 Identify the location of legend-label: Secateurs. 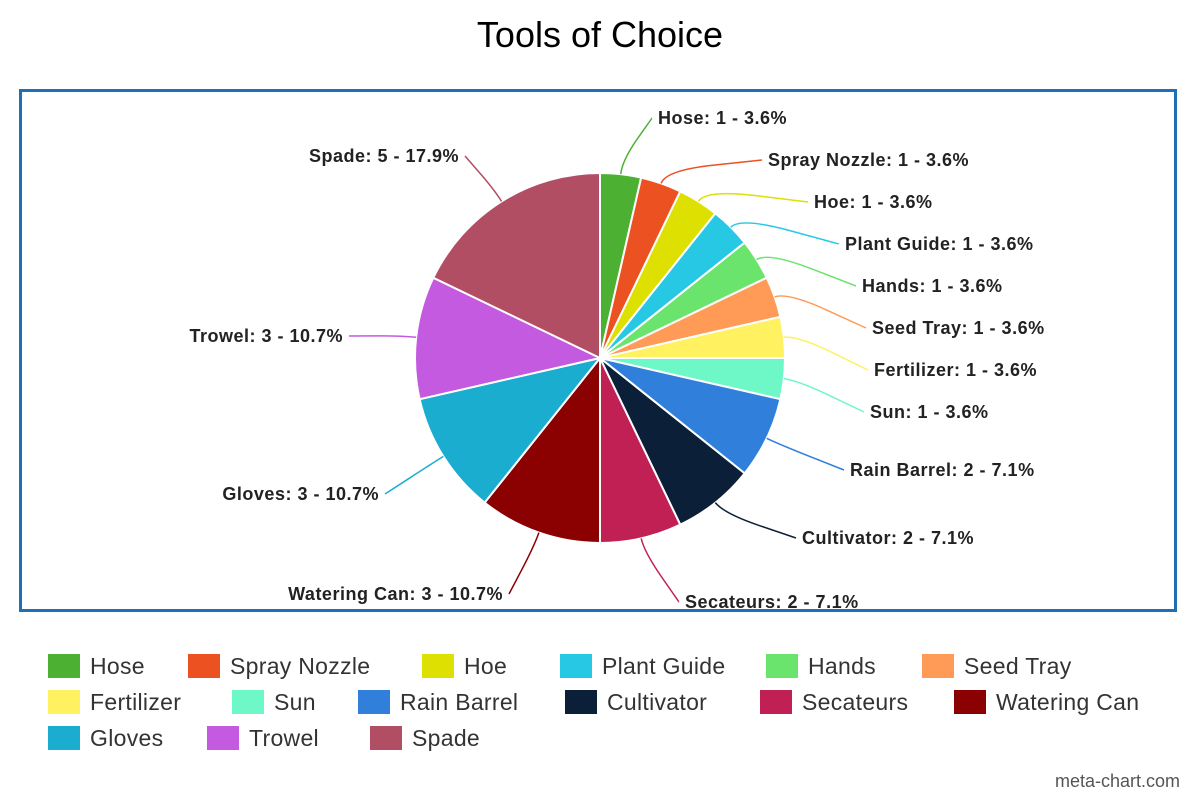
(855, 702).